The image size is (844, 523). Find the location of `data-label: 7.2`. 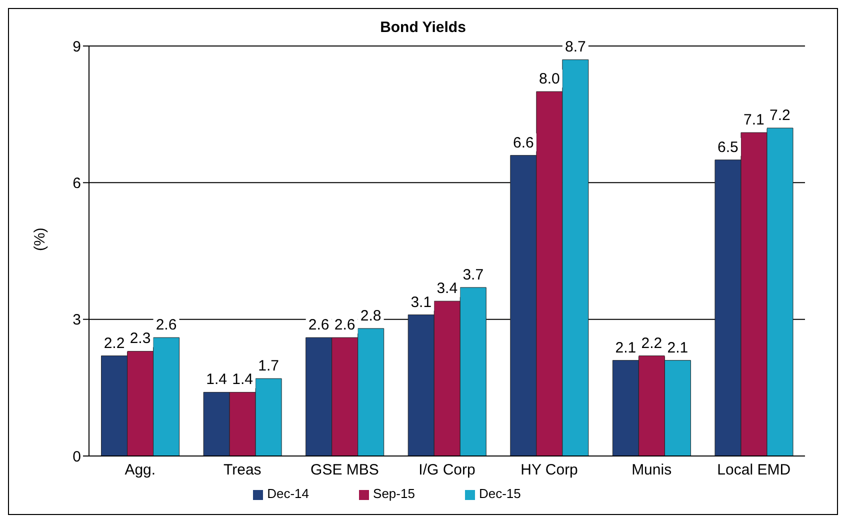

data-label: 7.2 is located at coordinates (780, 115).